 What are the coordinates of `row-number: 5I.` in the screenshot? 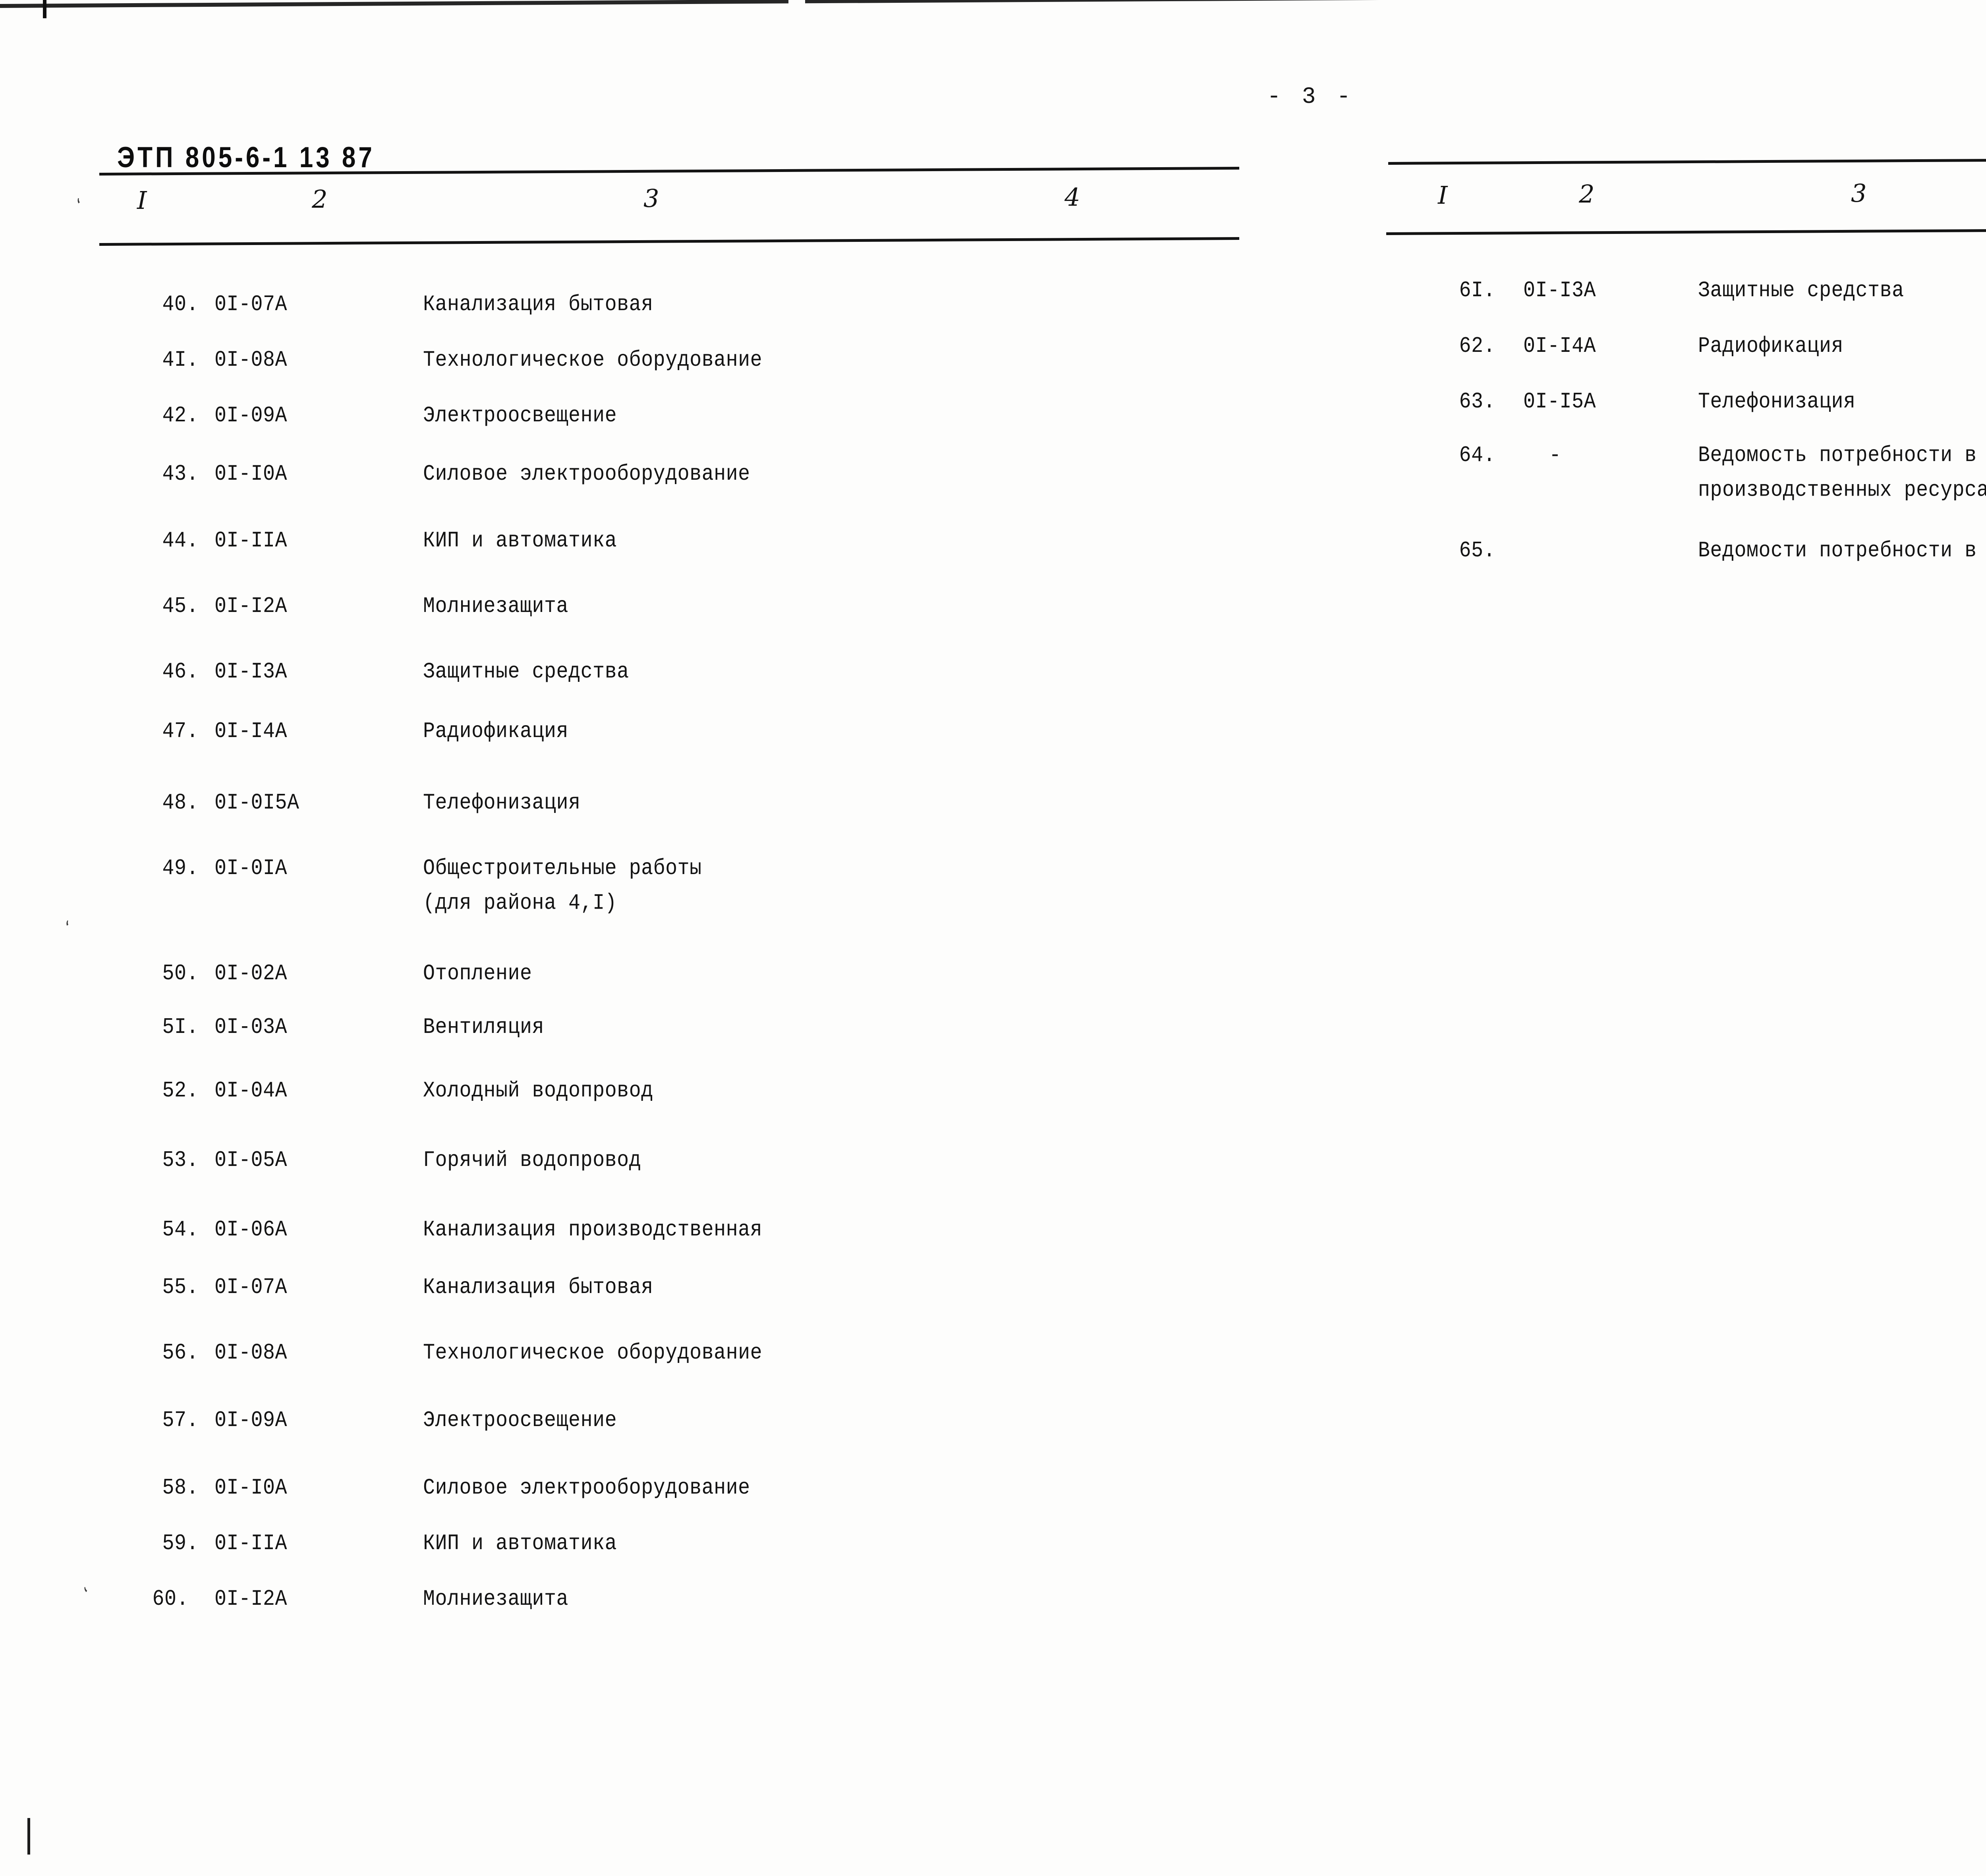 It's located at (180, 1027).